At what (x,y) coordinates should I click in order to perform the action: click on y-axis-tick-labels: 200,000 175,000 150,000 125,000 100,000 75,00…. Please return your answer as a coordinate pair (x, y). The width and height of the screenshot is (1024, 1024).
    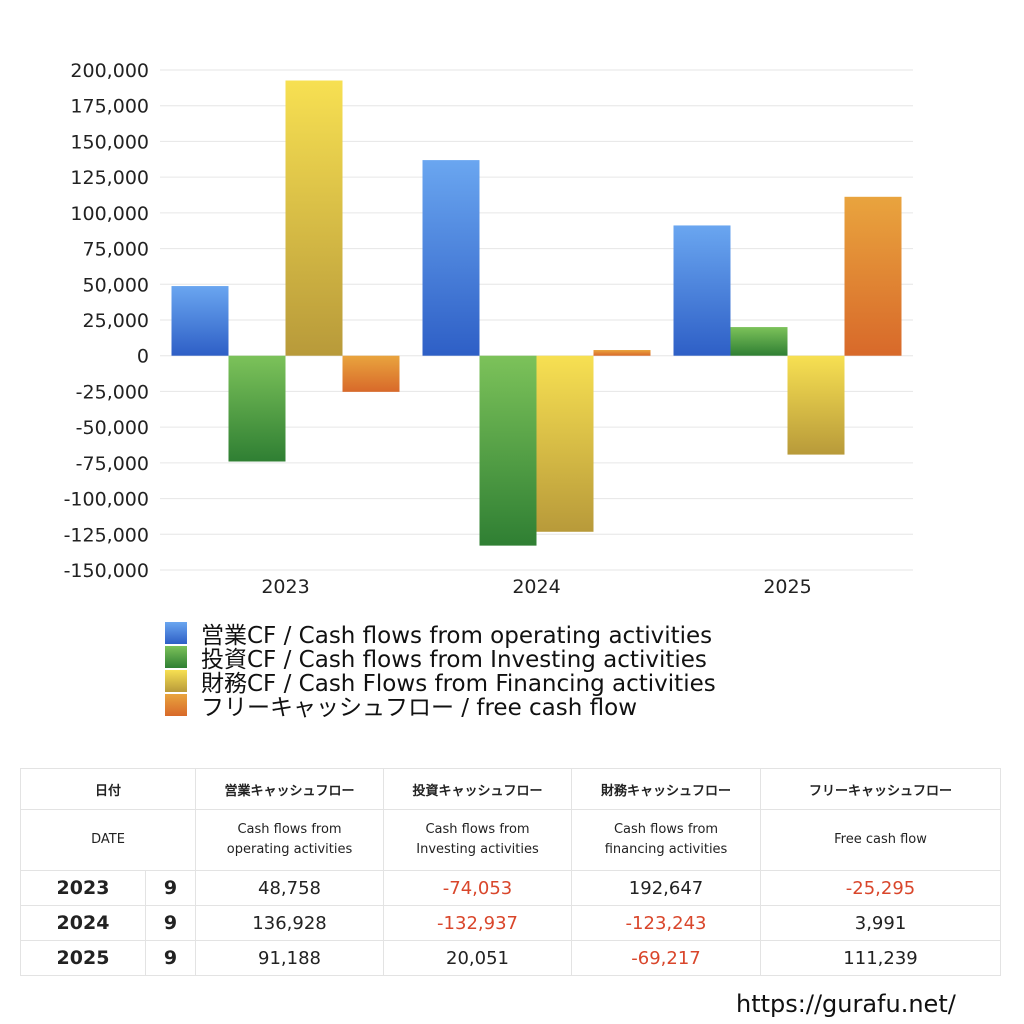
    Looking at the image, I should click on (106, 321).